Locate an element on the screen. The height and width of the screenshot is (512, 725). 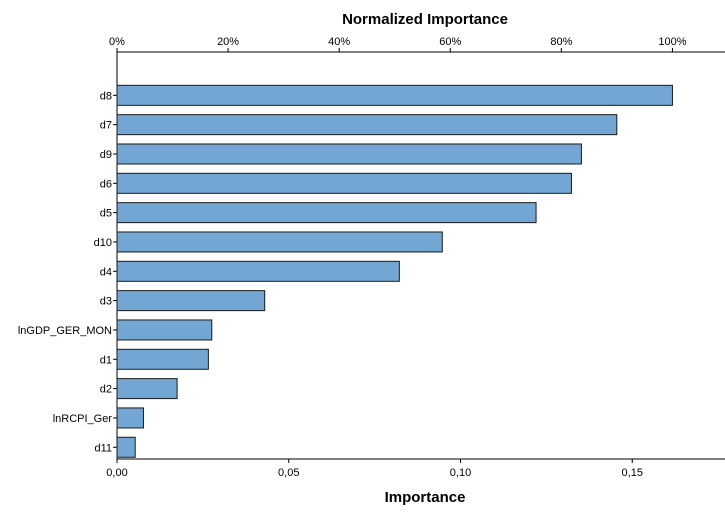
bar-d5 is located at coordinates (326, 213).